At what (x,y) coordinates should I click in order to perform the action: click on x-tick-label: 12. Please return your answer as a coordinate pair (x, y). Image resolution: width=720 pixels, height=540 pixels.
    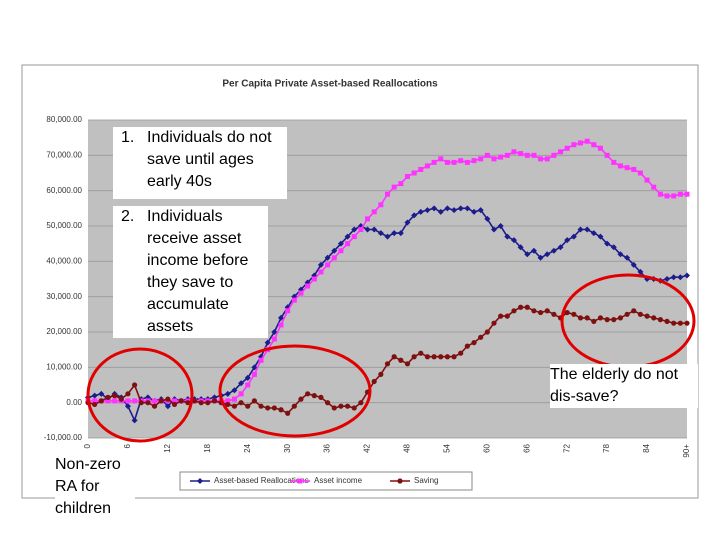
    Looking at the image, I should click on (167, 447).